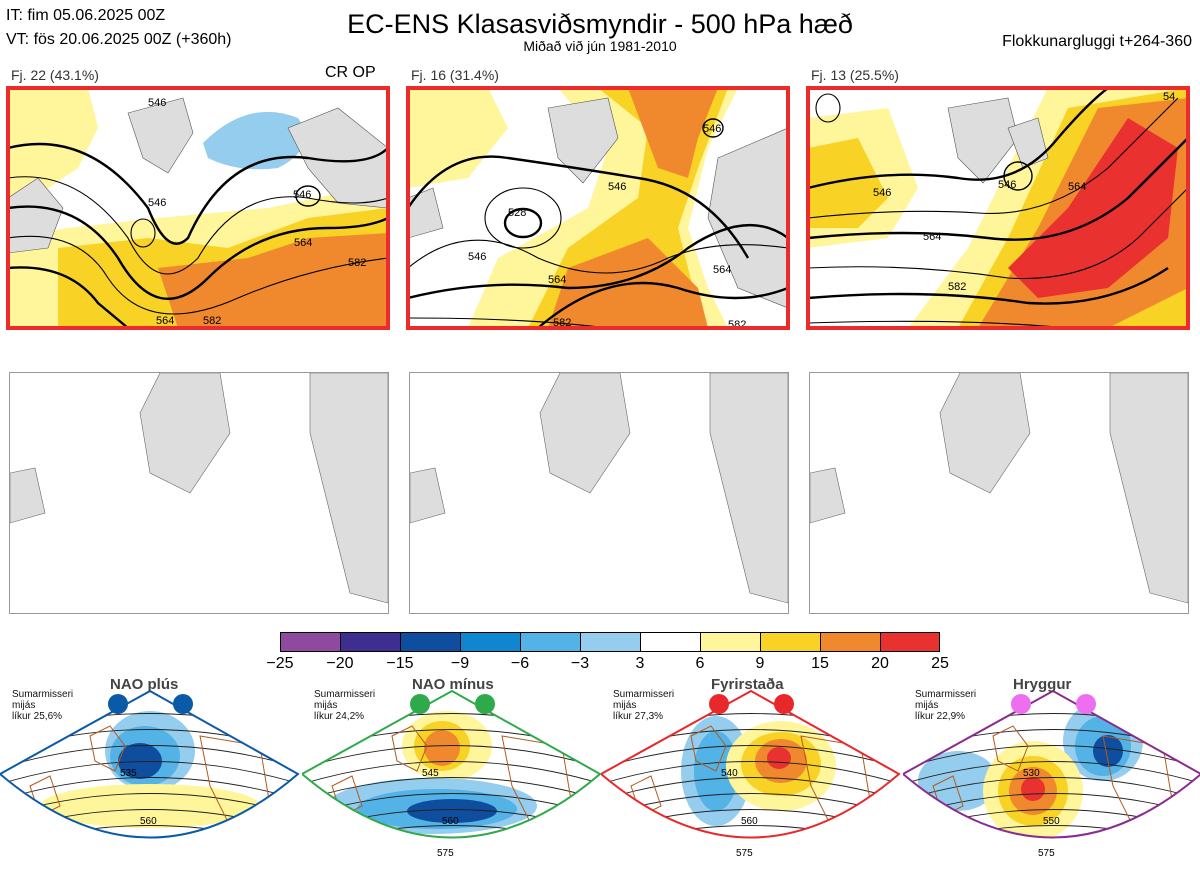 This screenshot has width=1200, height=876. What do you see at coordinates (1097, 41) in the screenshot?
I see `classification-window: Flokkunargluggi t+264-360` at bounding box center [1097, 41].